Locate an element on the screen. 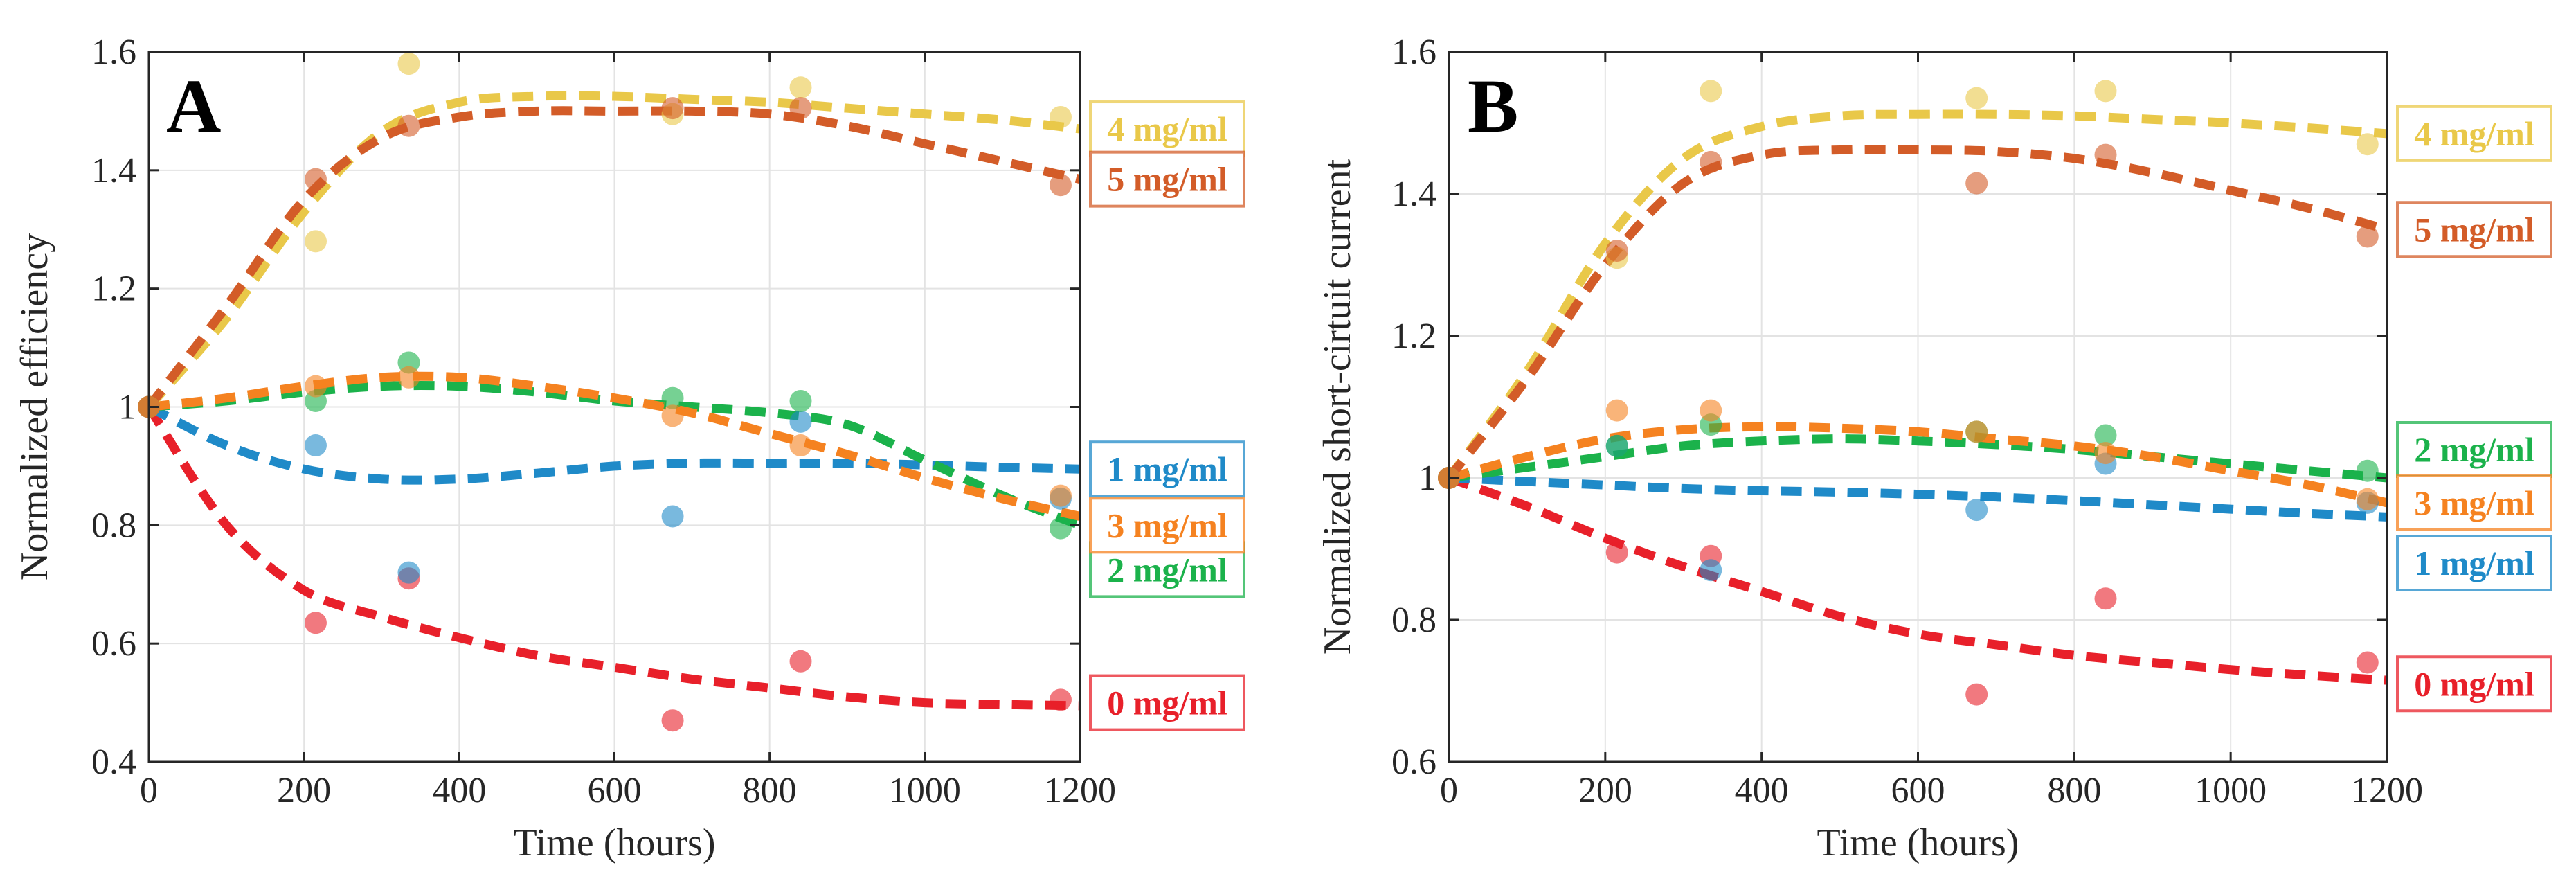  series-label-text: 1 mg/ml is located at coordinates (1167, 469).